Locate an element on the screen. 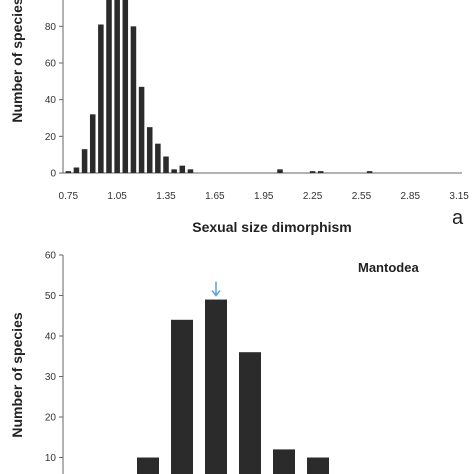 Image resolution: width=474 pixels, height=474 pixels. bottom-chart-title: Mantodea is located at coordinates (388, 267).